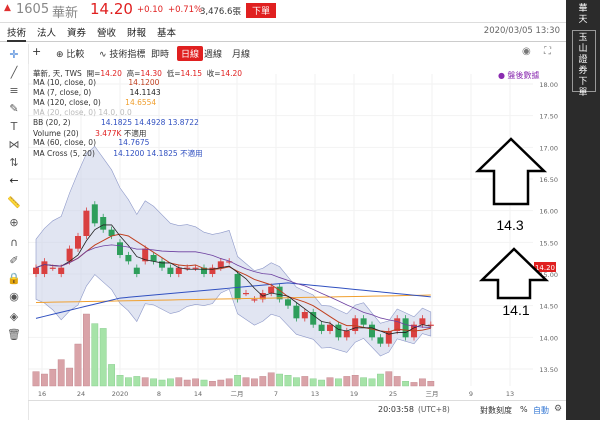 This screenshot has width=600, height=421. I want to click on legend-cross-1: 14.1200, so click(129, 153).